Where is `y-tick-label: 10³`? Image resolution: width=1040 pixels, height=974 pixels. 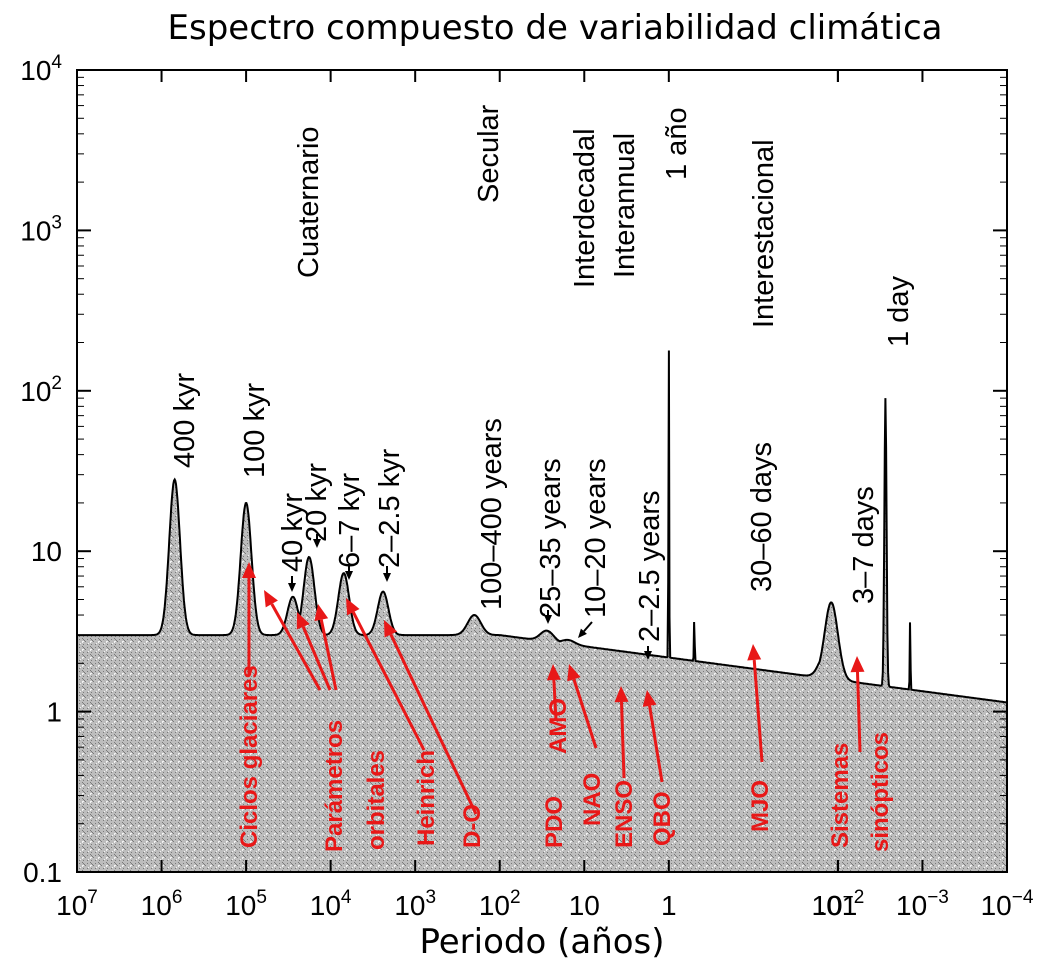 y-tick-label: 10³ is located at coordinates (41, 229).